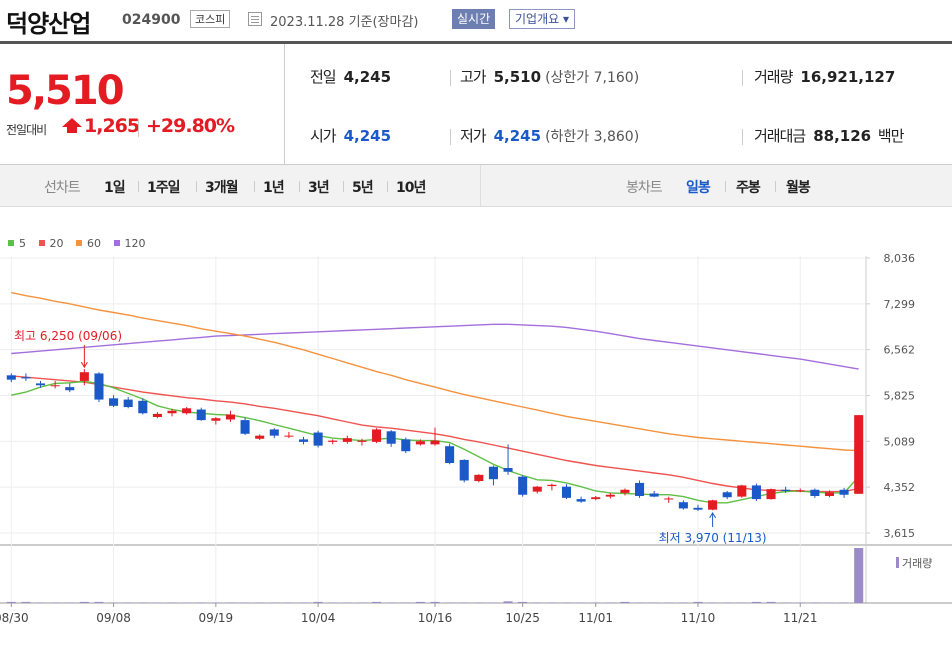 Image resolution: width=952 pixels, height=645 pixels. What do you see at coordinates (363, 188) in the screenshot?
I see `period-5y: 5년` at bounding box center [363, 188].